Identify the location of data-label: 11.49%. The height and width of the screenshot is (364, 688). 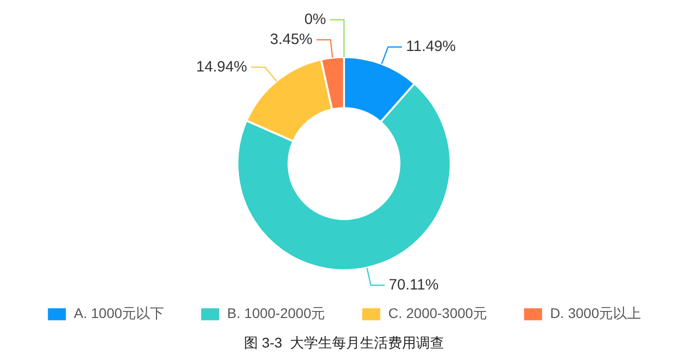
(431, 47).